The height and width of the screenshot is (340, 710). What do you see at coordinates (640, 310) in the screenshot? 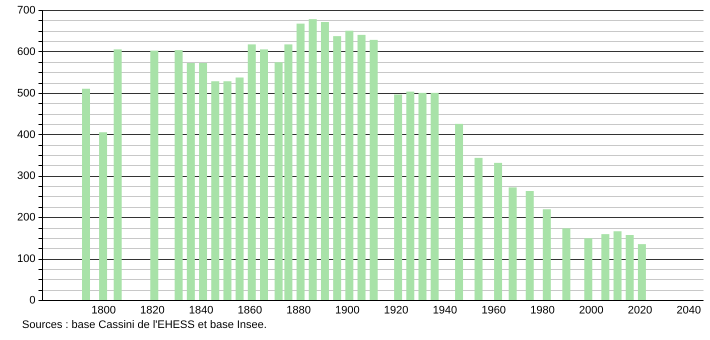
I see `x-tick-label: 2020` at bounding box center [640, 310].